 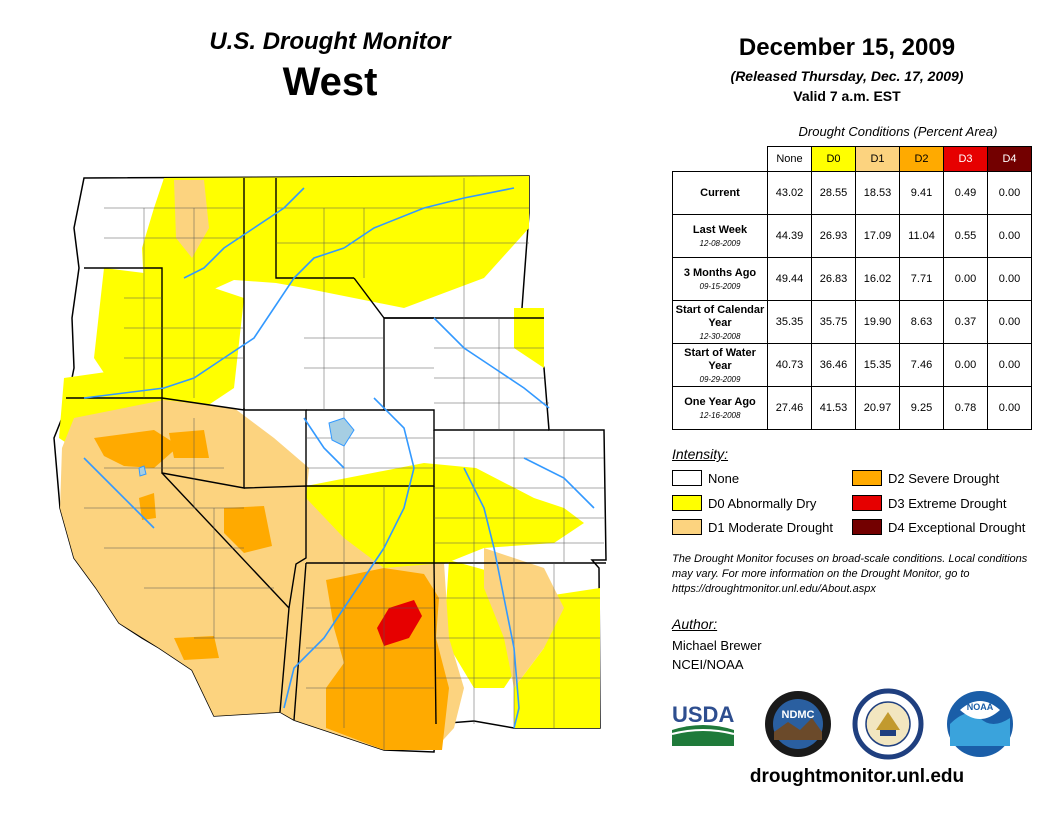 What do you see at coordinates (789, 236) in the screenshot?
I see `table-cell: 44.39` at bounding box center [789, 236].